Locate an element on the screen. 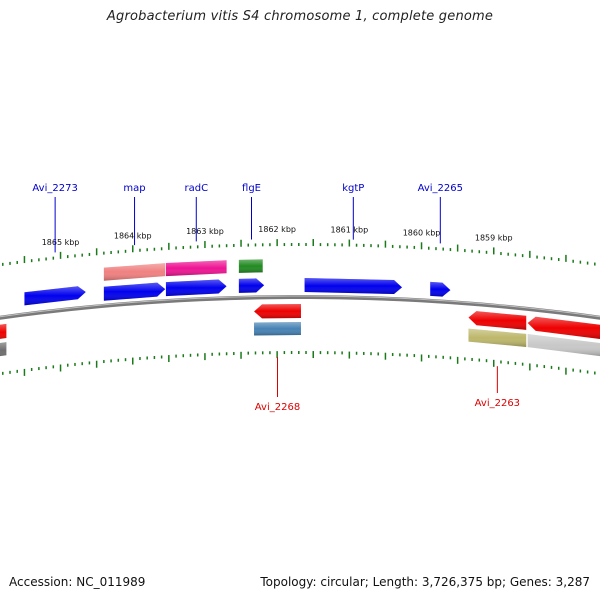 The image size is (600, 600). scale-label: 1864 kbp is located at coordinates (133, 235).